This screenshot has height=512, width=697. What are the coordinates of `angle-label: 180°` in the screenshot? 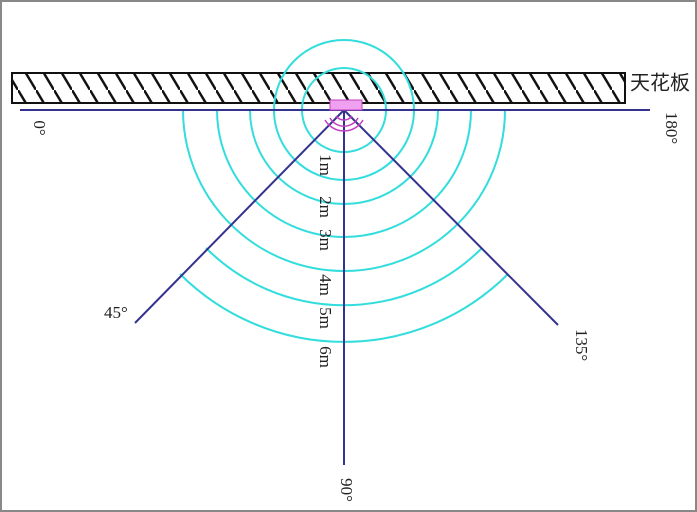 It's located at (671, 128).